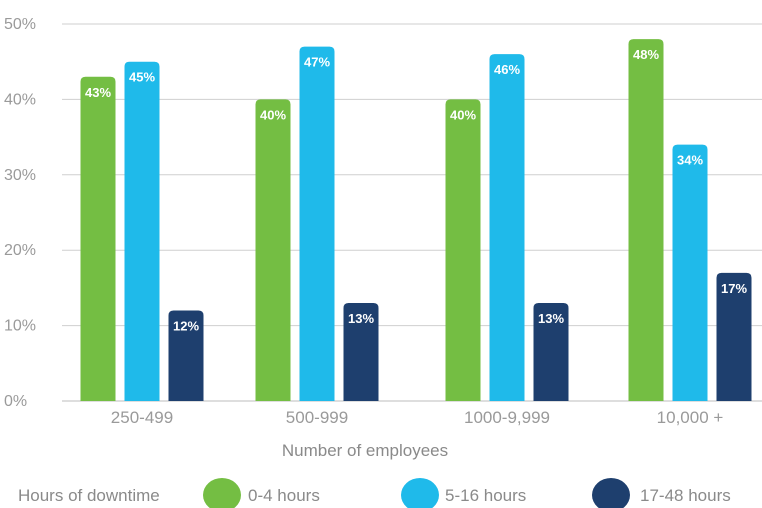 The width and height of the screenshot is (762, 508). I want to click on y-tick-label: 20%, so click(20, 250).